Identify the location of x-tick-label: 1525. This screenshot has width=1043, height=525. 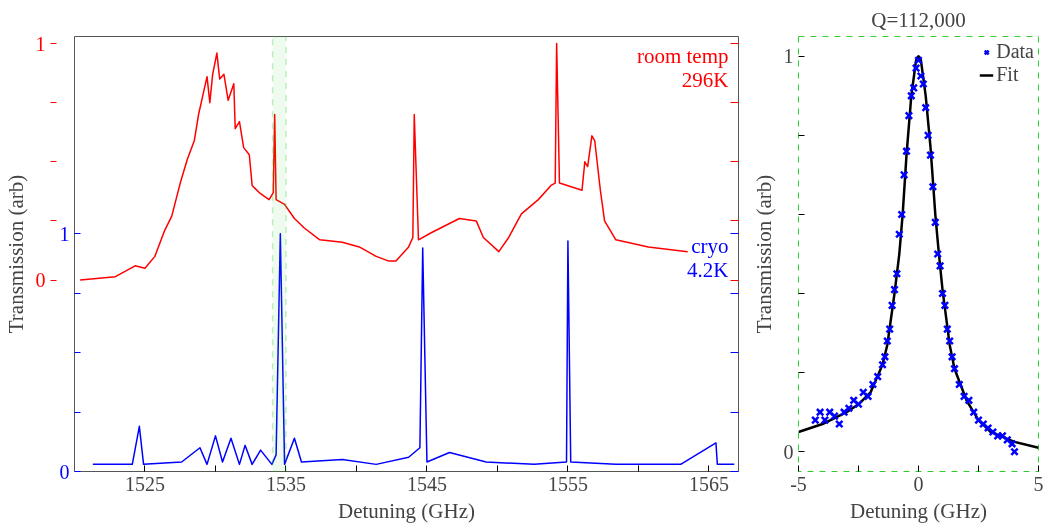
(144, 483).